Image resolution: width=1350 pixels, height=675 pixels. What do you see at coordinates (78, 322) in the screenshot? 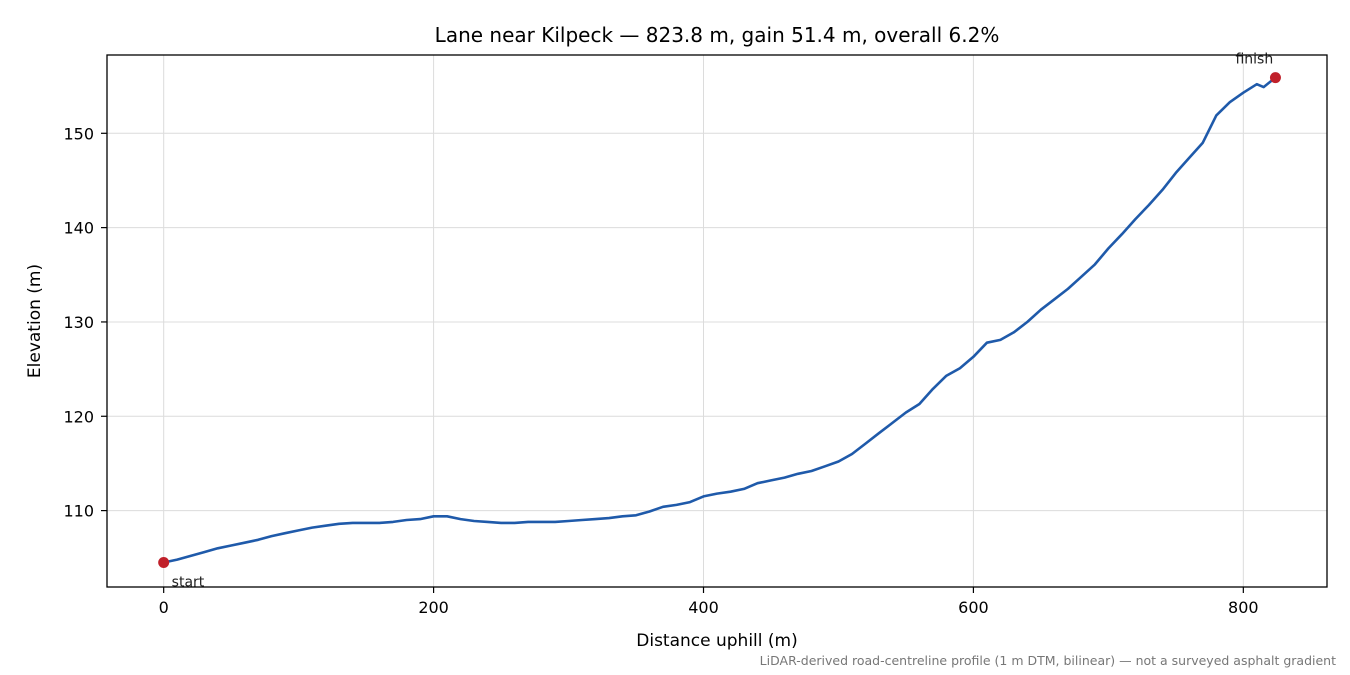
I see `y-tick-label: 130` at bounding box center [78, 322].